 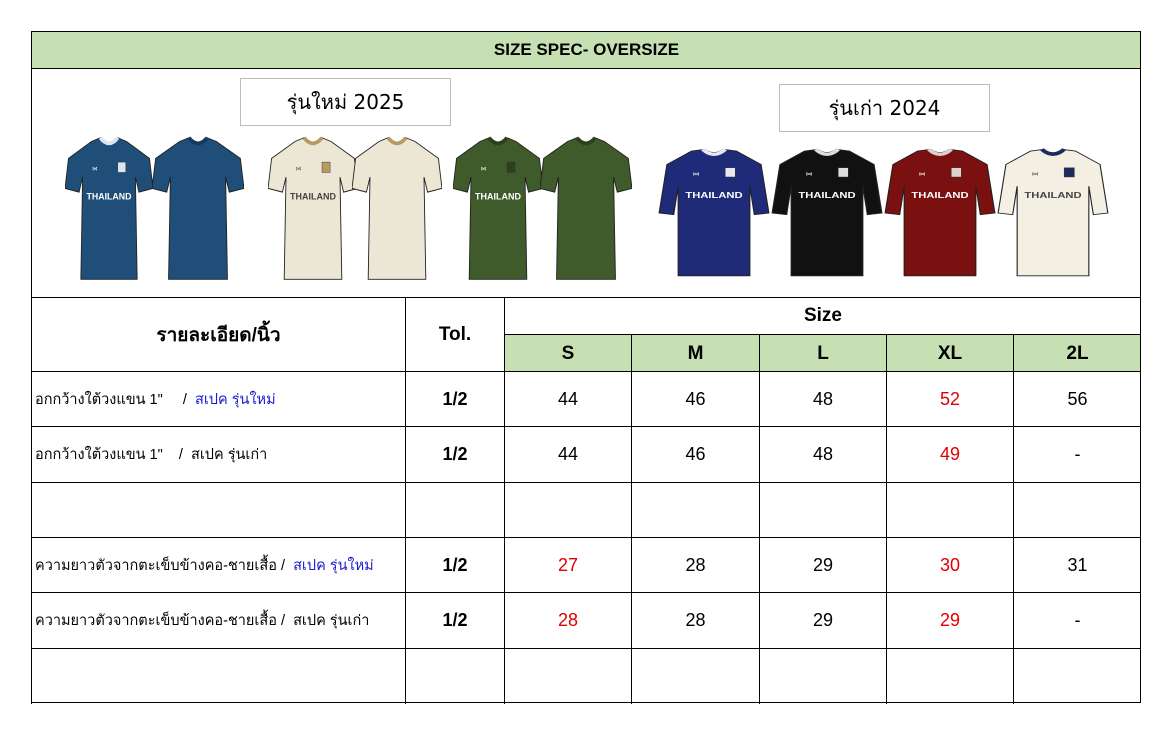 I want to click on tol-header: Tol., so click(x=454, y=334).